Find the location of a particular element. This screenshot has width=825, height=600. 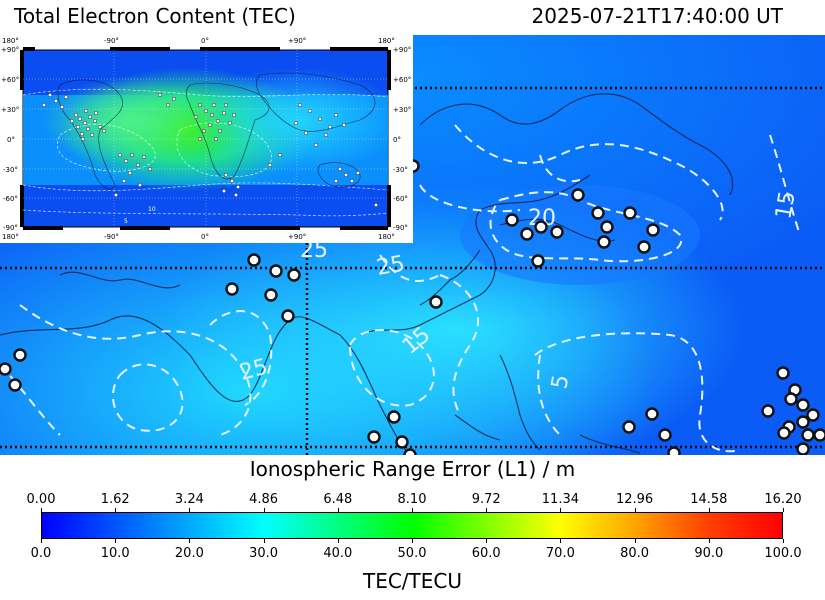

inset-edge-bars is located at coordinates (205, 138).